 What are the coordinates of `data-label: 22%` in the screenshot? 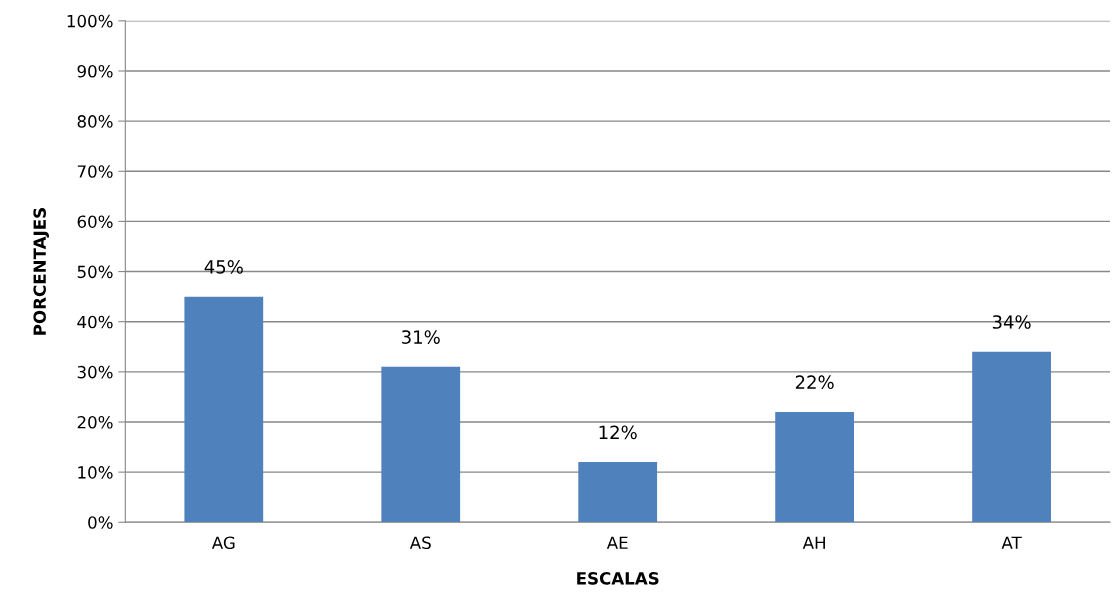 It's located at (814, 382).